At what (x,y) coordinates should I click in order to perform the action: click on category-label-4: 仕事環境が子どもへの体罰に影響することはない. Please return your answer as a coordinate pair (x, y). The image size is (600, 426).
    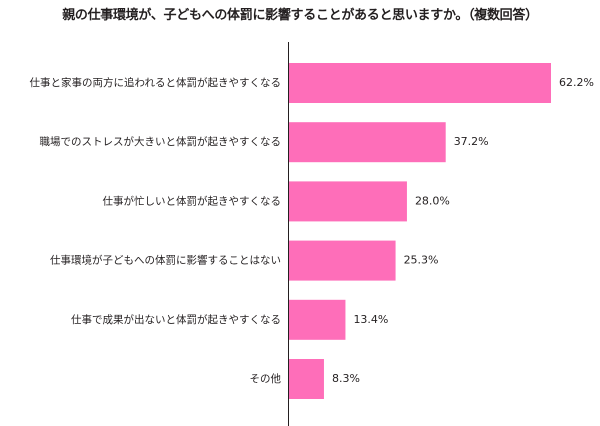
    Looking at the image, I should click on (165, 260).